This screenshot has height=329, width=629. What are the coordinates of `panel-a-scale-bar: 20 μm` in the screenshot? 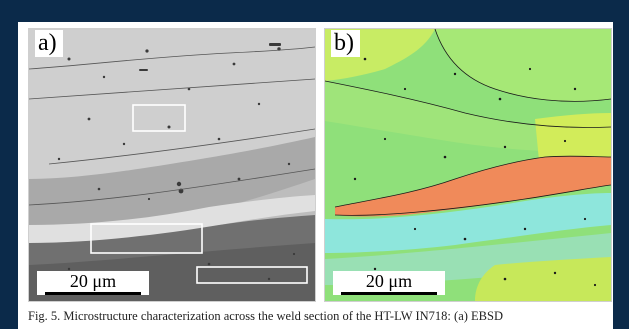 It's located at (93, 283).